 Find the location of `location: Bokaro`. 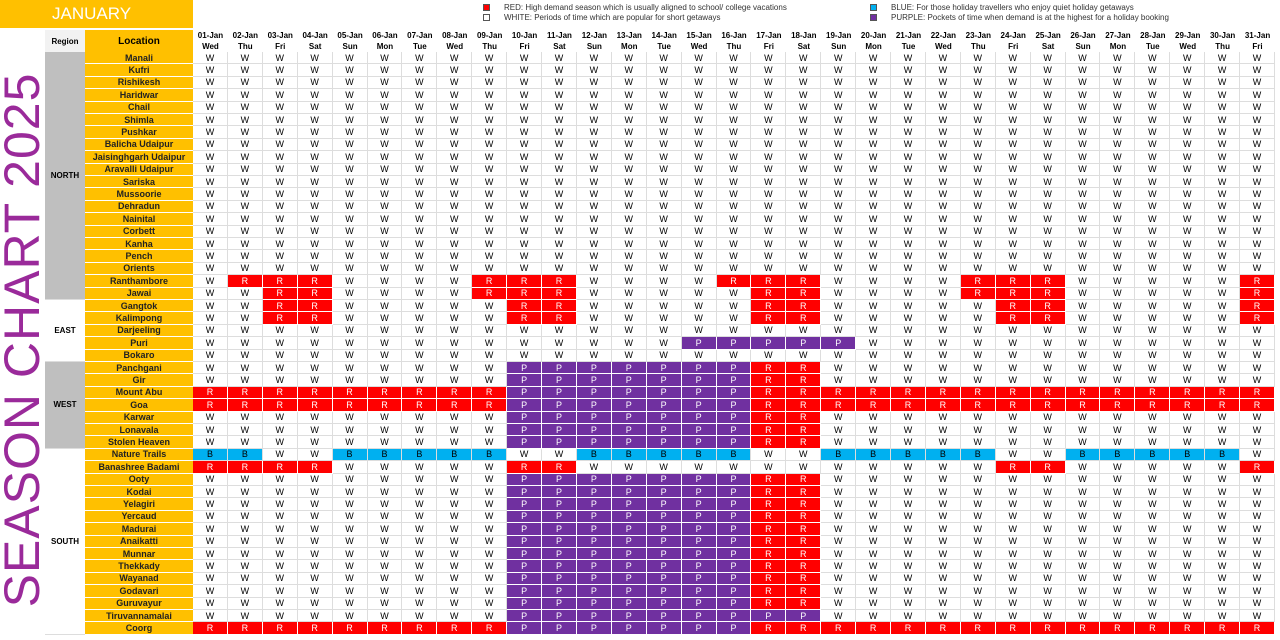

location: Bokaro is located at coordinates (139, 355).